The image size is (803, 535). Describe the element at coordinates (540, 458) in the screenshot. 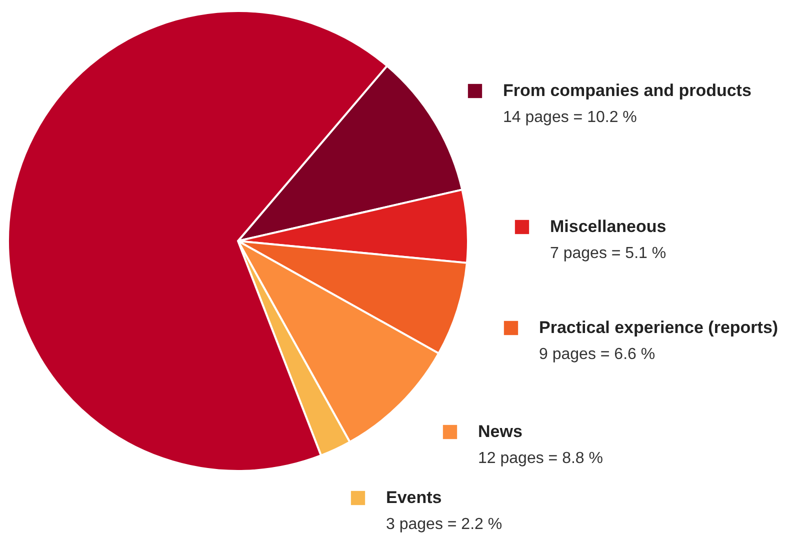

I see `data-label: 12 pages = 8.8 %` at that location.